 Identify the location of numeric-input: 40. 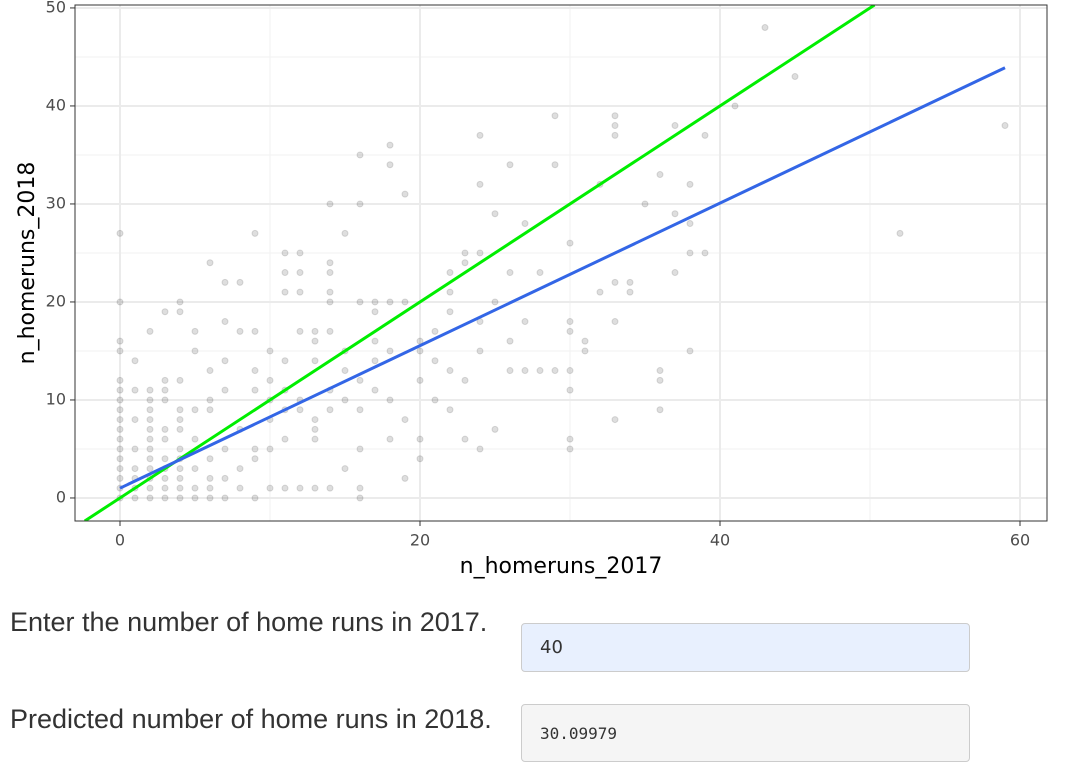
(745, 647).